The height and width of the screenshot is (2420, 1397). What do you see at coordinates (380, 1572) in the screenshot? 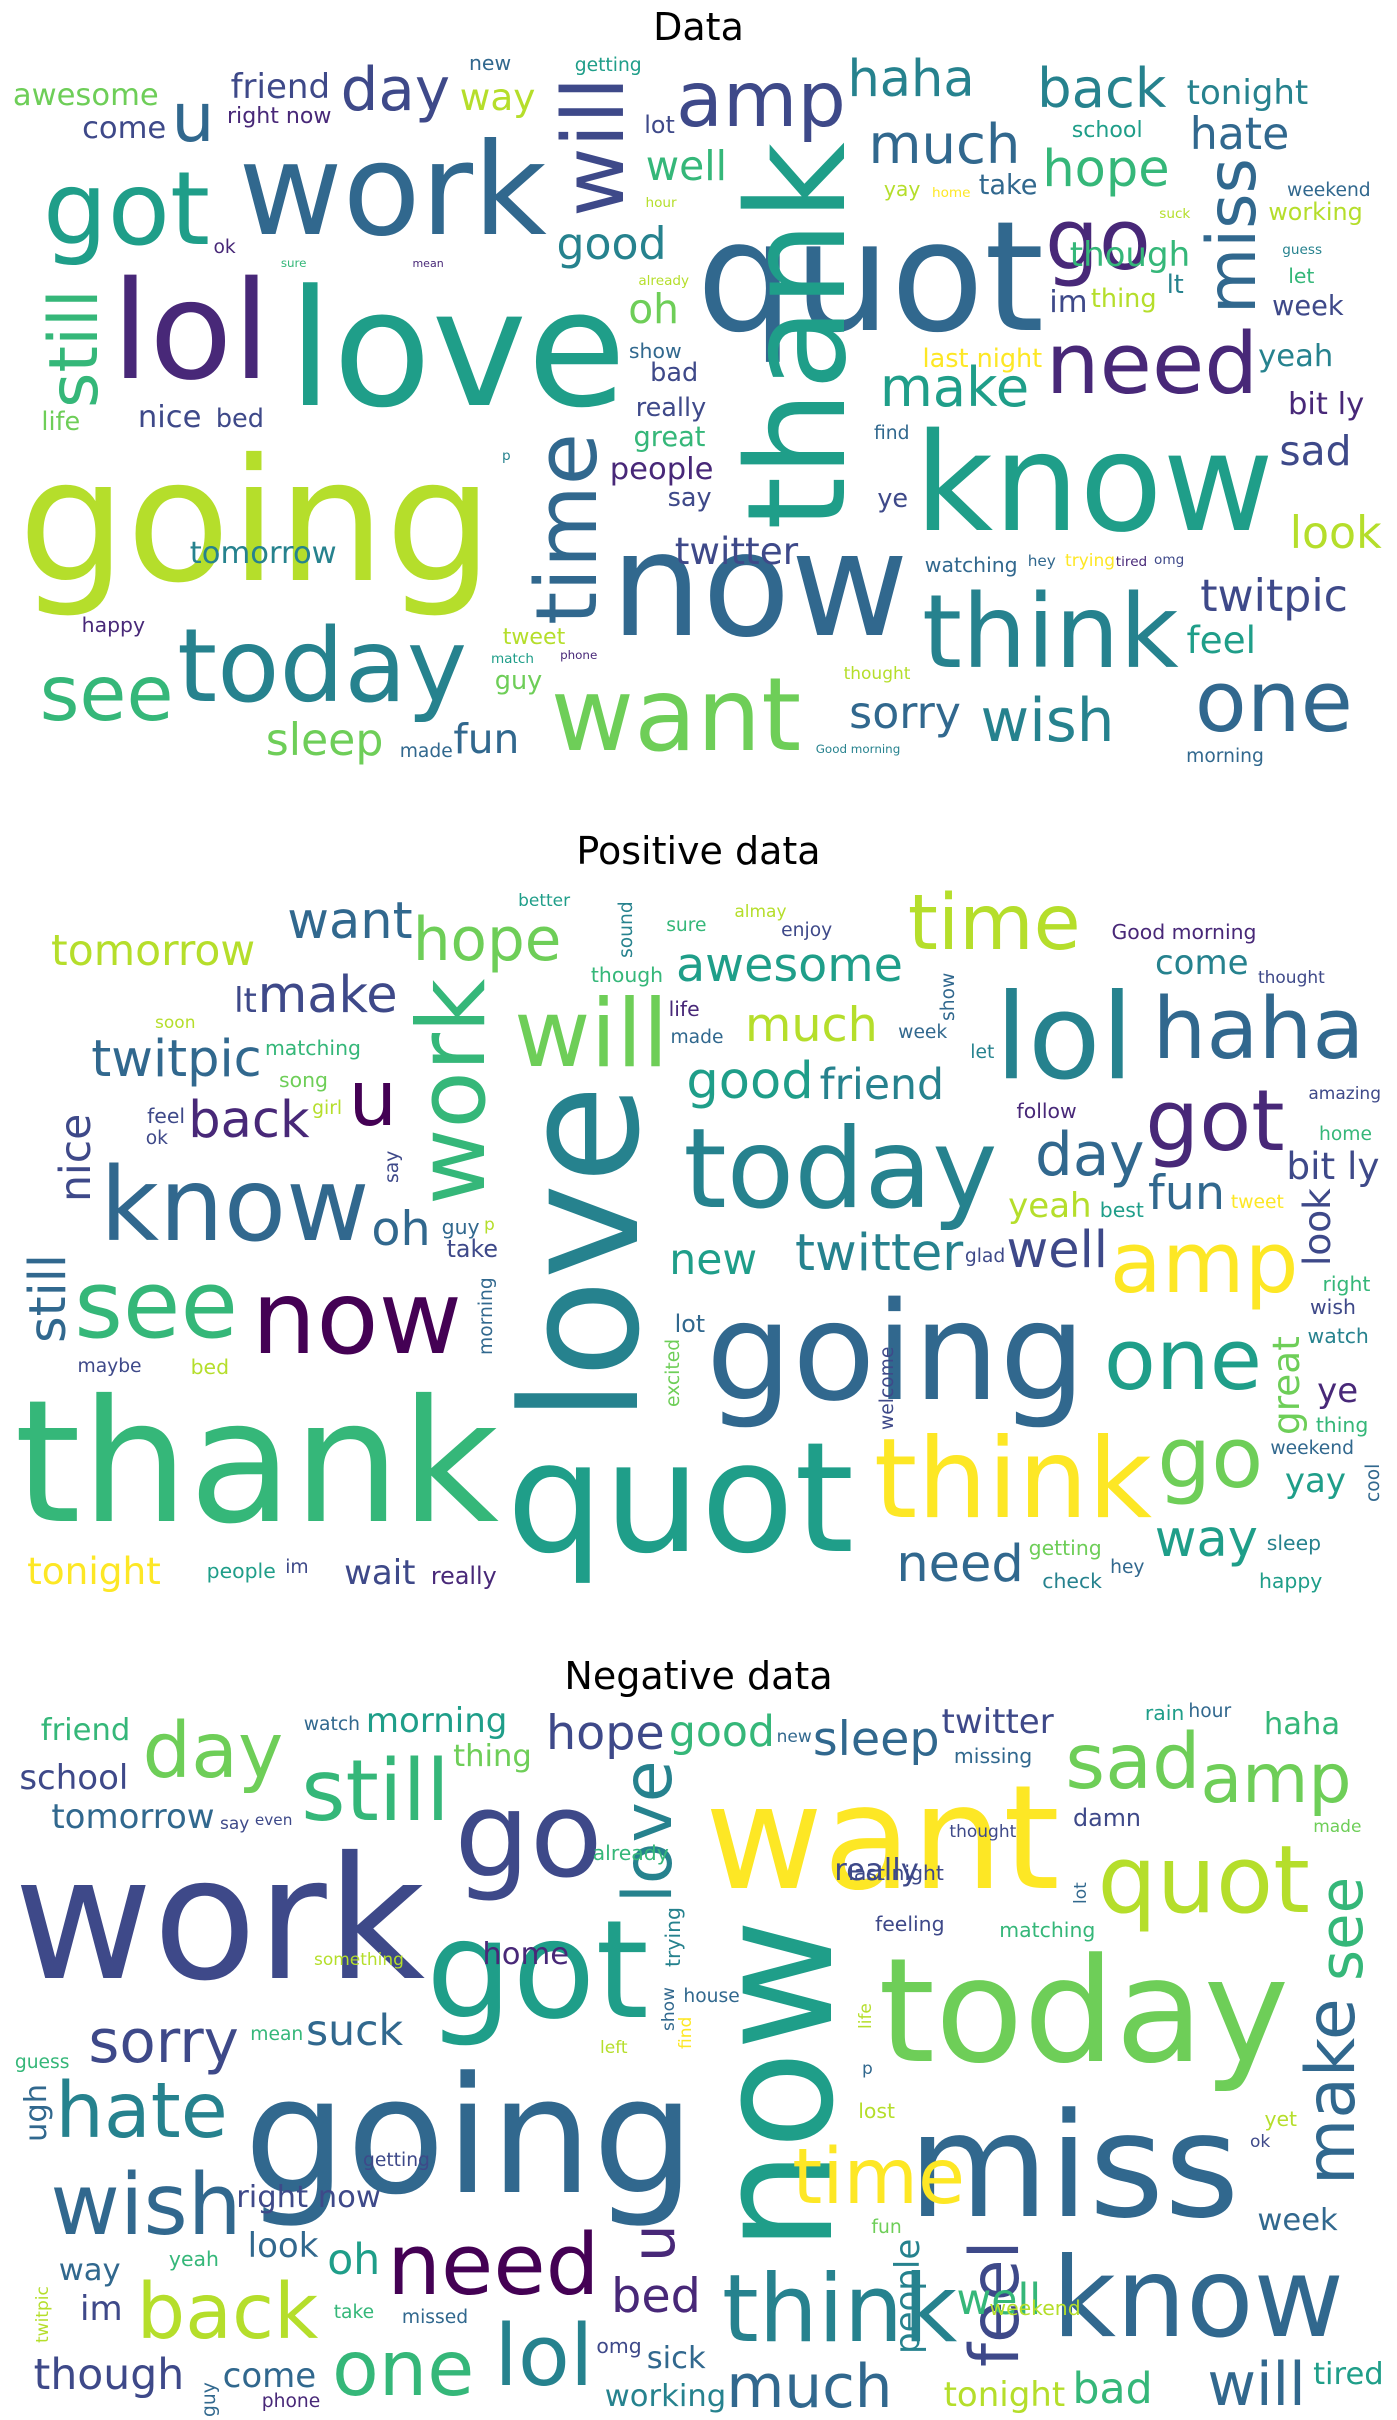
I see `cloud-word: wait` at bounding box center [380, 1572].